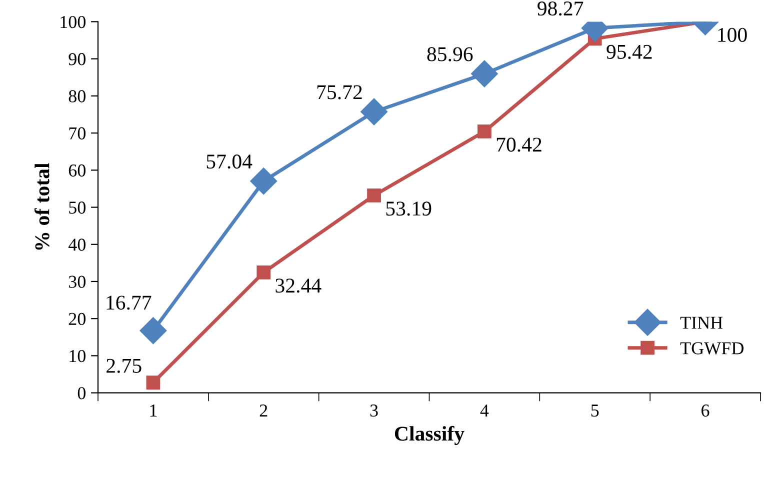 This screenshot has height=482, width=784. What do you see at coordinates (429, 436) in the screenshot?
I see `x-axis-title: Classify` at bounding box center [429, 436].